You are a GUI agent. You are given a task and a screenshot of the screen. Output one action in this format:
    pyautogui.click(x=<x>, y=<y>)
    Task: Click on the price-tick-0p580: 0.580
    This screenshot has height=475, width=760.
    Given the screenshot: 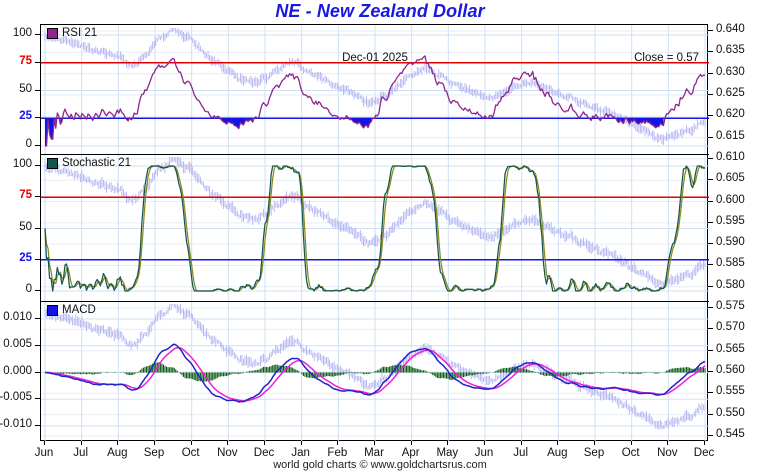 What is the action you would take?
    pyautogui.click(x=730, y=284)
    